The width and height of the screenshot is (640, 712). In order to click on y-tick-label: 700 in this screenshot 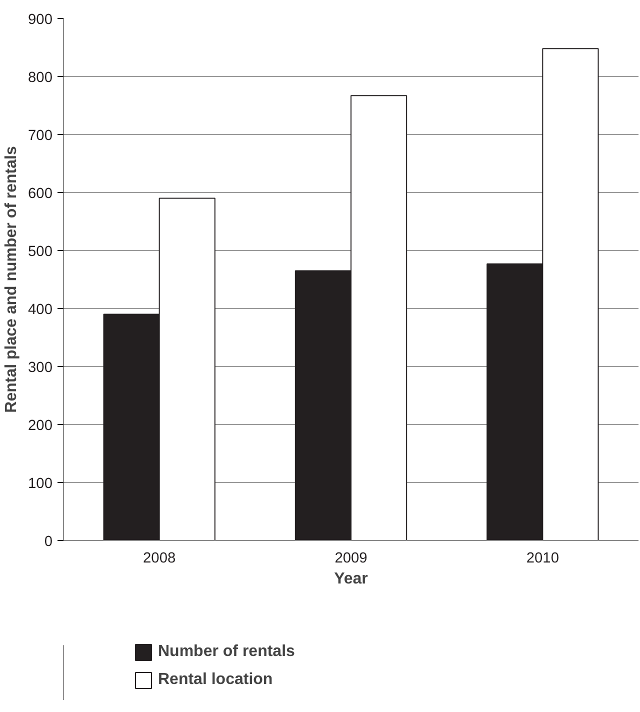, I will do `click(40, 136)`.